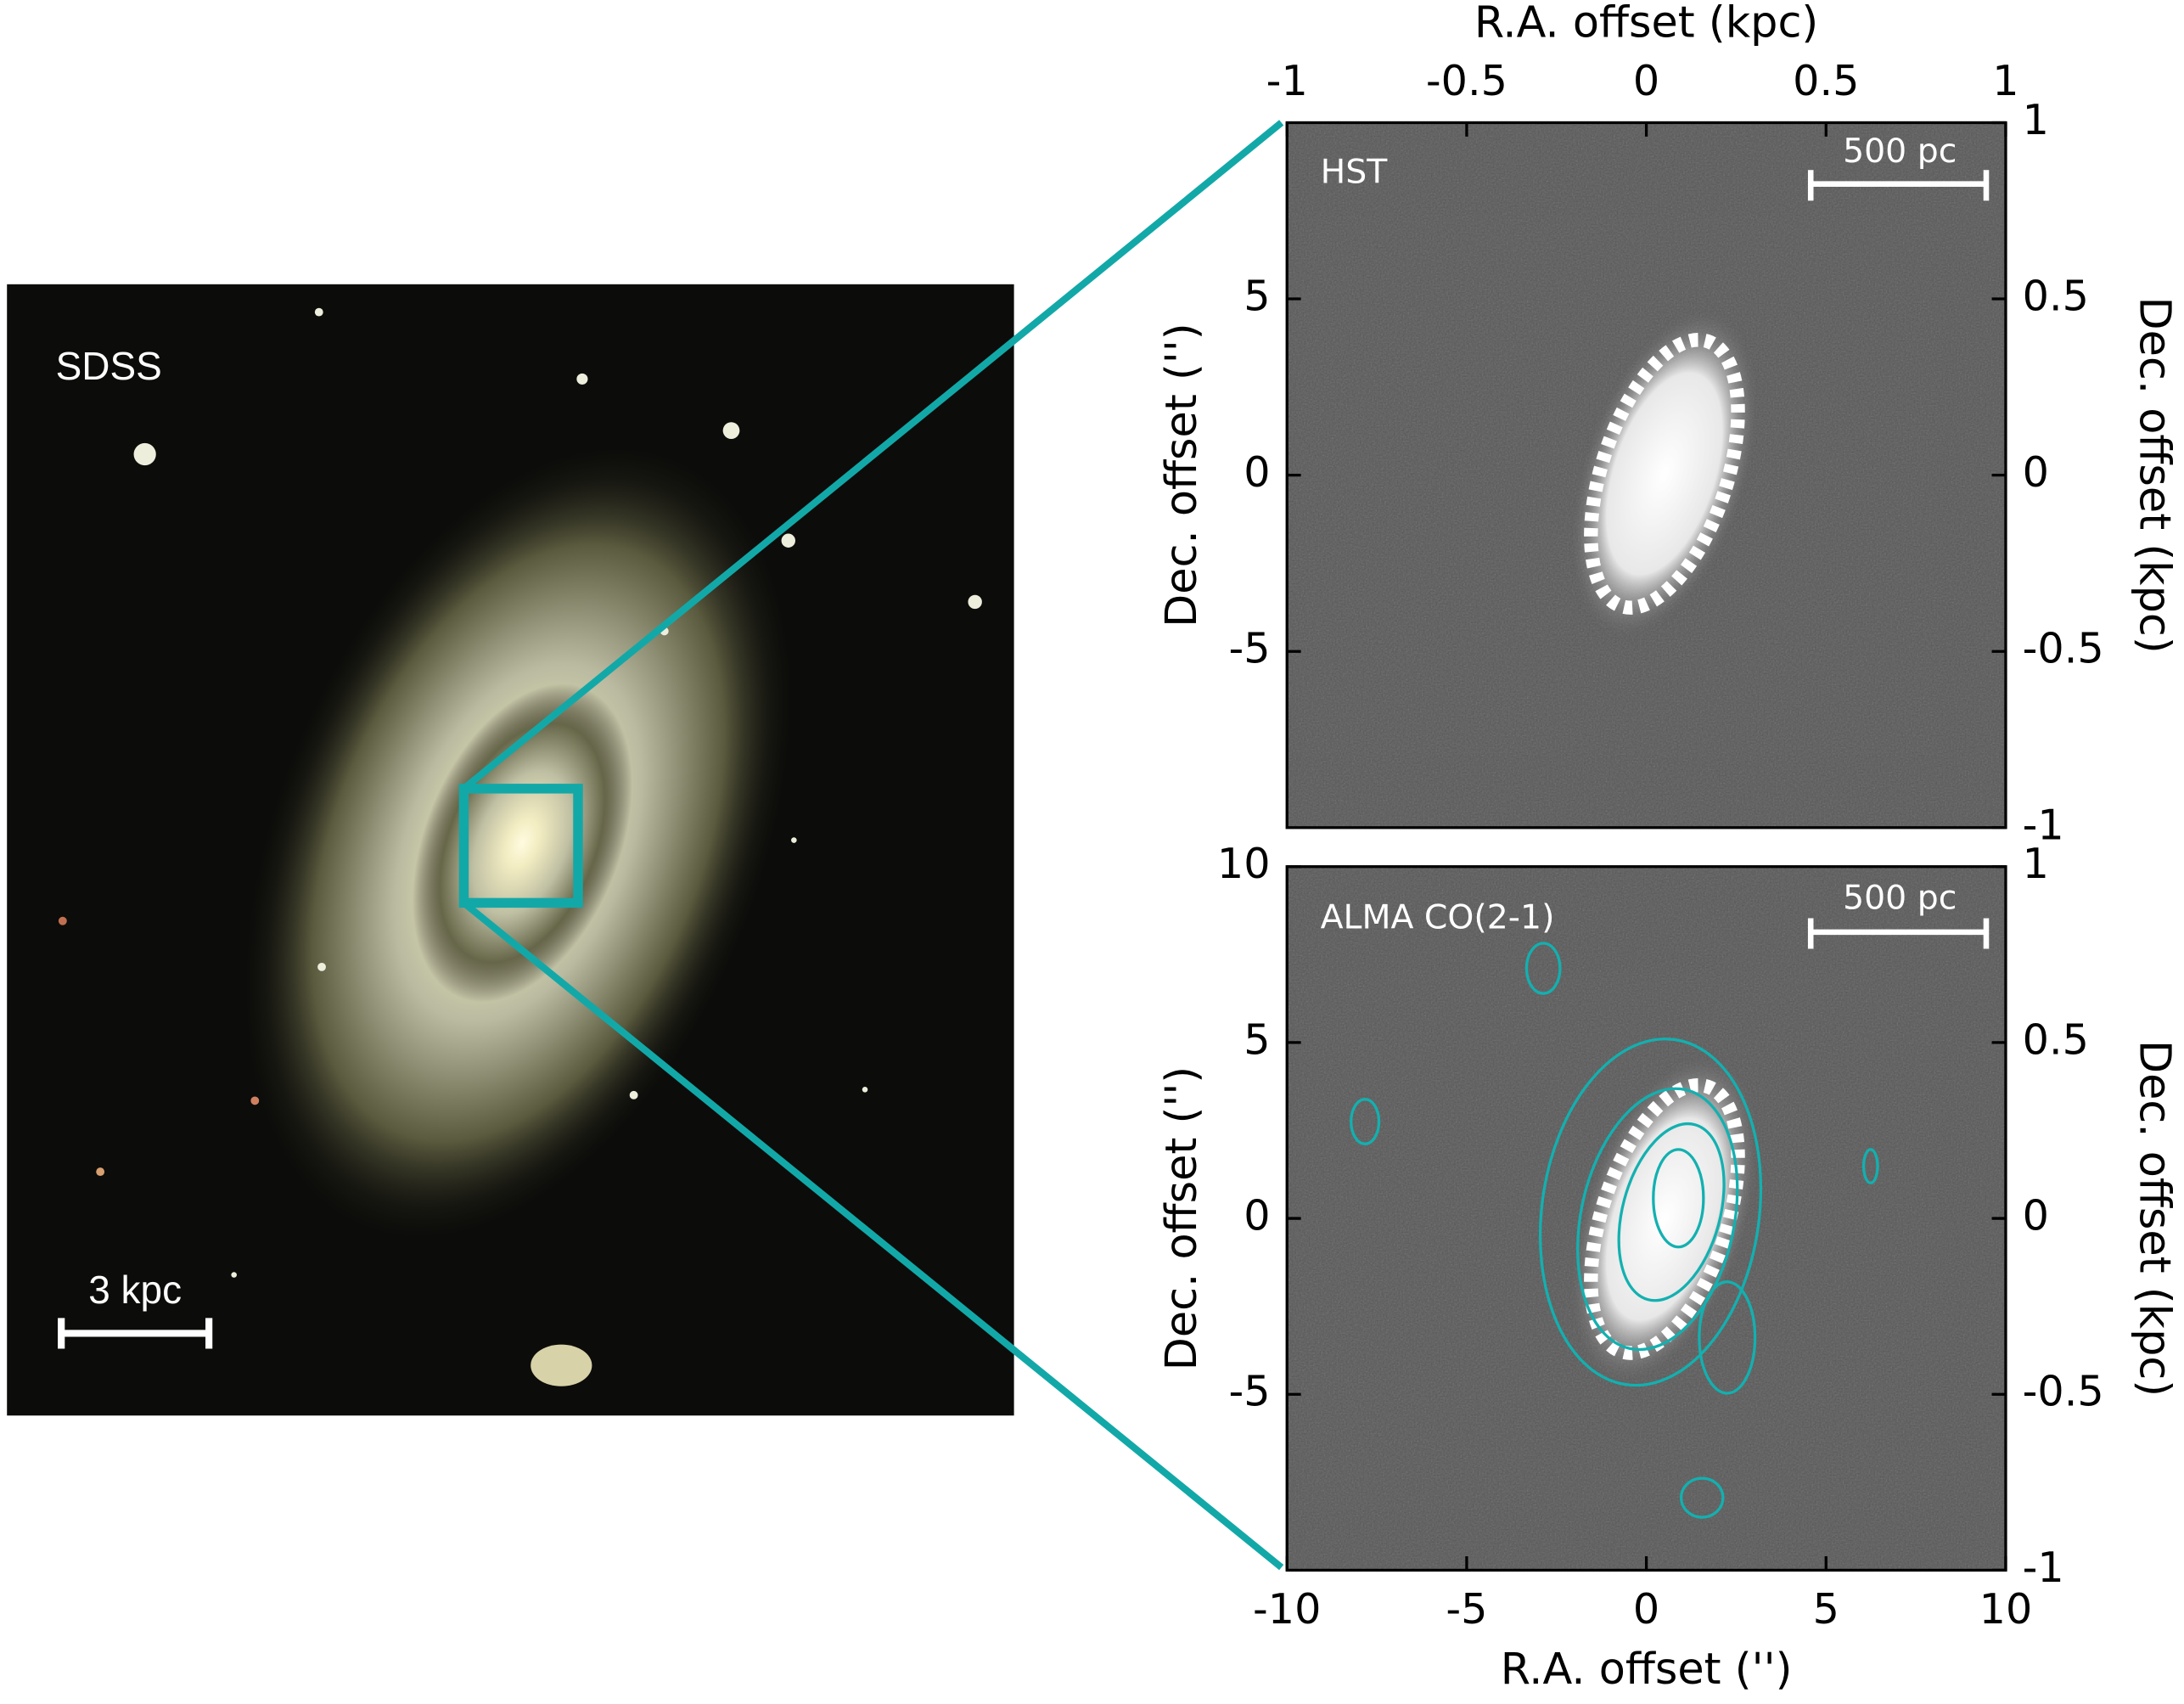 This screenshot has height=1704, width=2184. What do you see at coordinates (1826, 80) in the screenshot?
I see `x2-tick-label: 0.5` at bounding box center [1826, 80].